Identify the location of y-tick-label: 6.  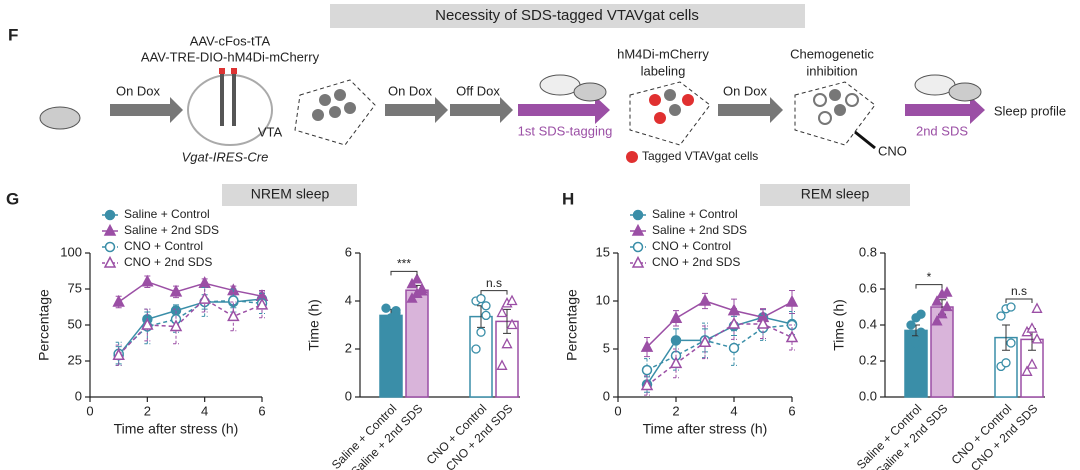
(348, 251).